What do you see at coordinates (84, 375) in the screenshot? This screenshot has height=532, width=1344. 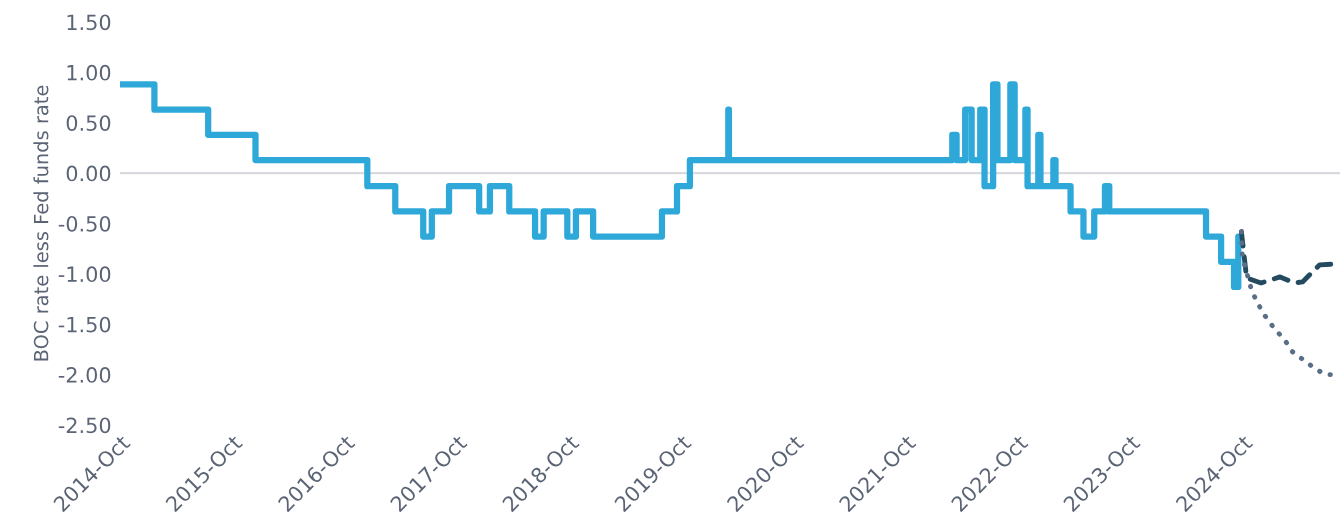 I see `y-tick-label: -2.00` at bounding box center [84, 375].